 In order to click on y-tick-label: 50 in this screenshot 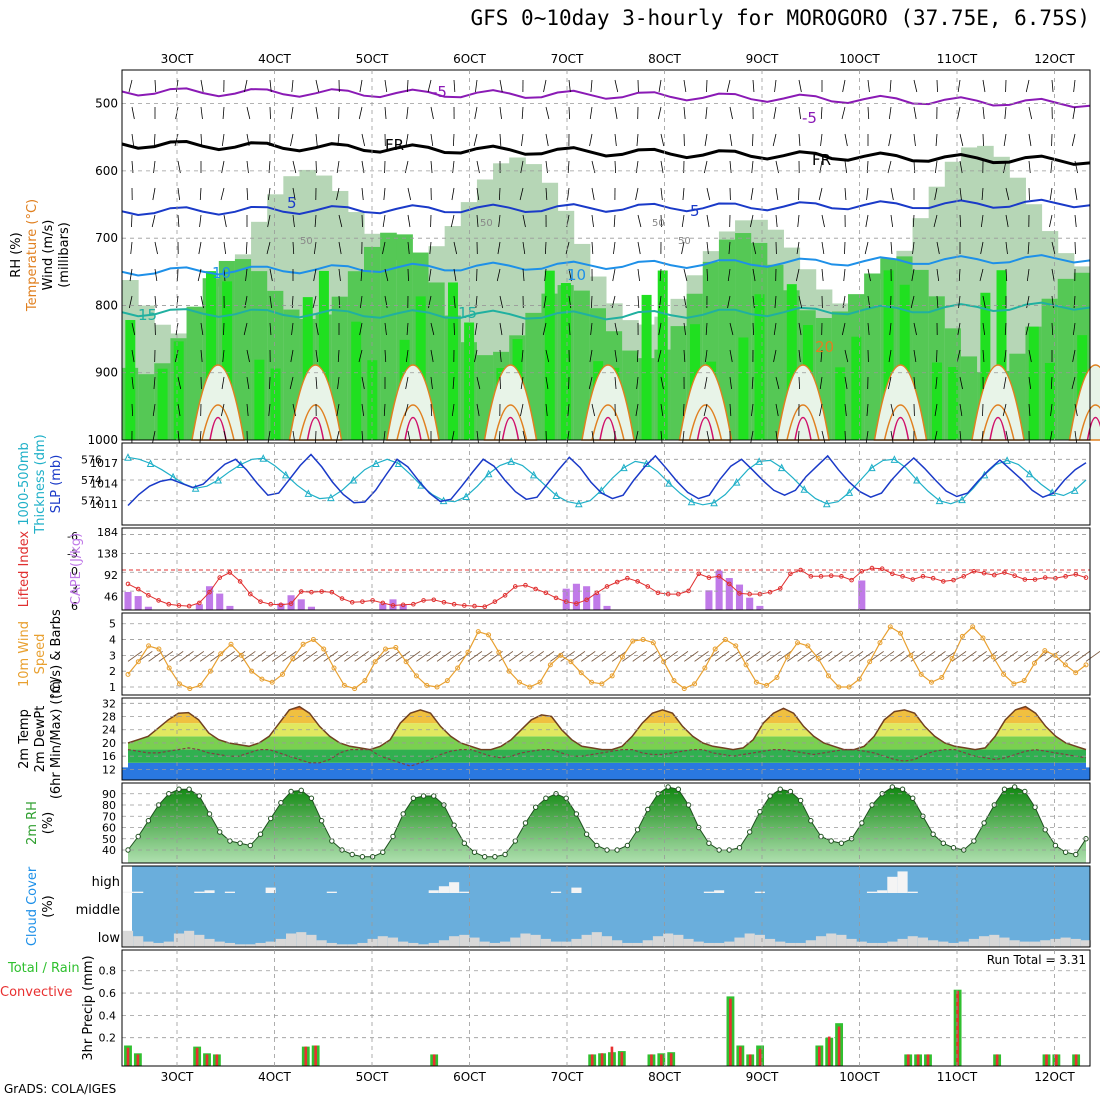, I will do `click(109, 839)`.